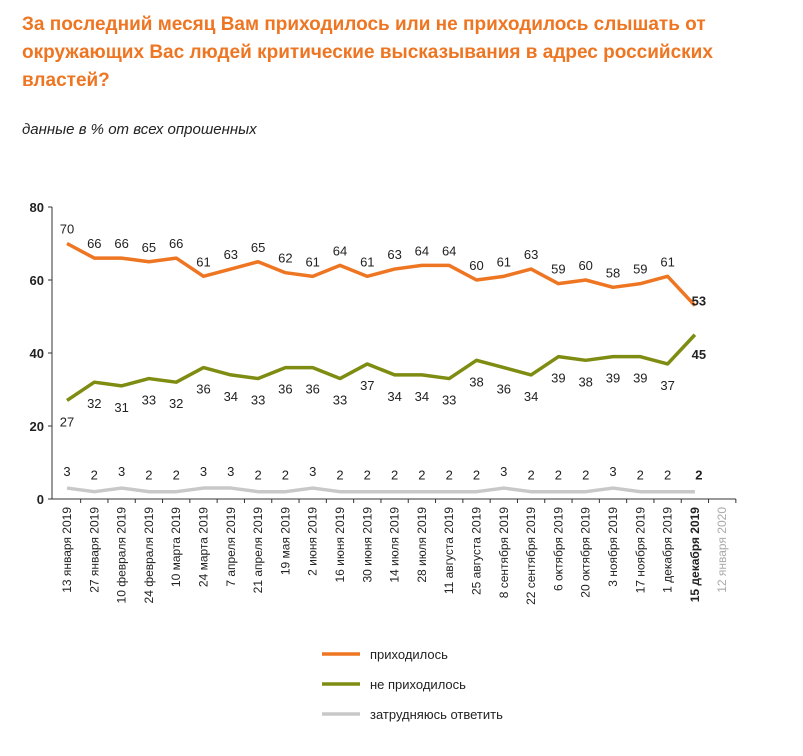 This screenshot has width=803, height=756. What do you see at coordinates (422, 545) in the screenshot?
I see `x-tick-label: 28 июля 2019` at bounding box center [422, 545].